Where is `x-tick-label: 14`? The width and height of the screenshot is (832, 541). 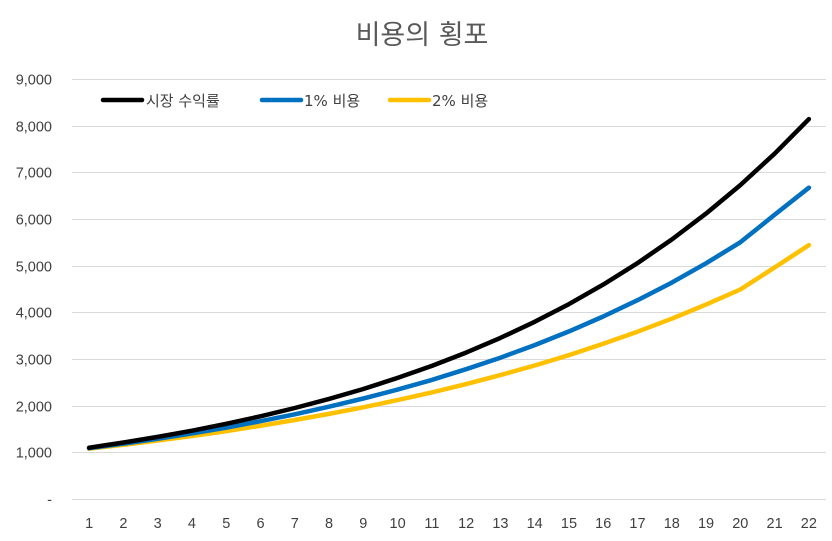 x-tick-label: 14 is located at coordinates (535, 524).